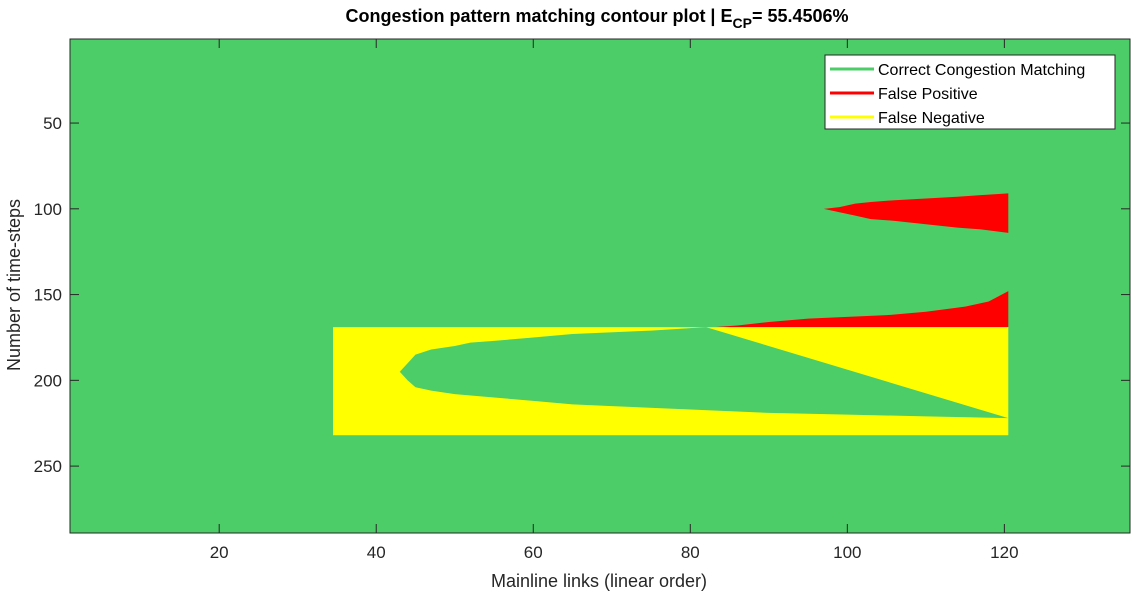 The image size is (1137, 599). I want to click on x-tick-label: 120, so click(1004, 552).